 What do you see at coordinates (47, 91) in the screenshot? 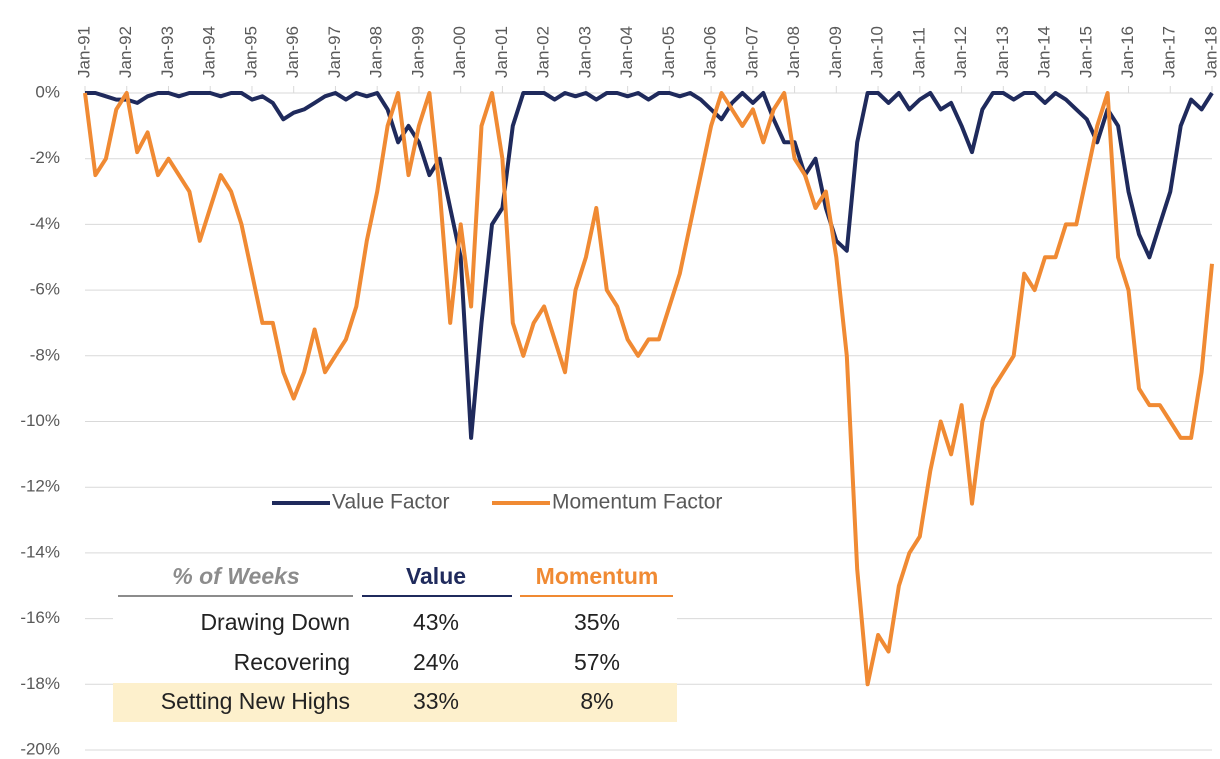
I see `y-tick-label: 0%` at bounding box center [47, 91].